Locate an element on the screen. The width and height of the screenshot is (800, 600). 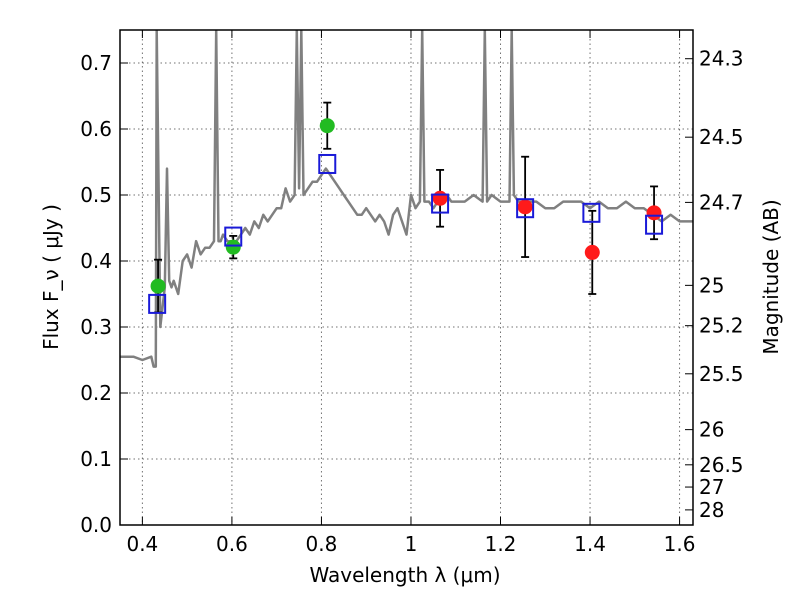
y-tick-label: 0.3 is located at coordinates (96, 327).